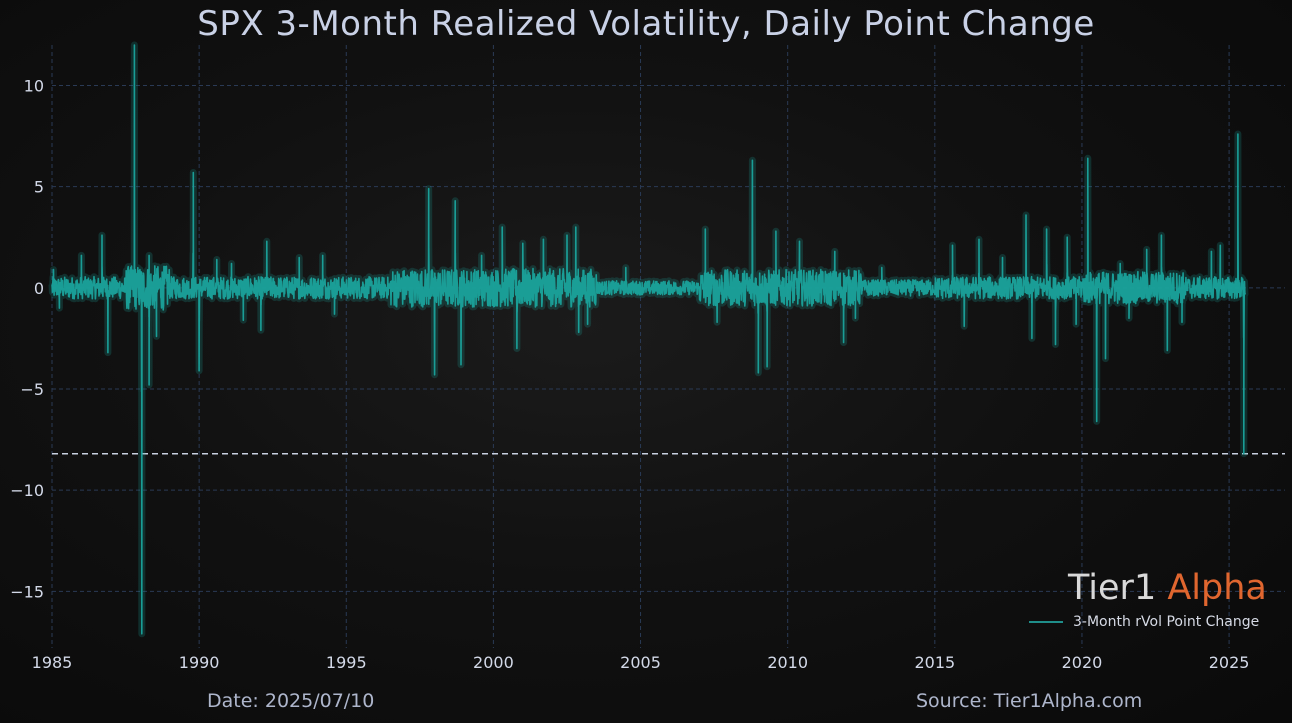 Image resolution: width=1292 pixels, height=723 pixels. What do you see at coordinates (1112, 588) in the screenshot?
I see `brand-part-1: Tier1` at bounding box center [1112, 588].